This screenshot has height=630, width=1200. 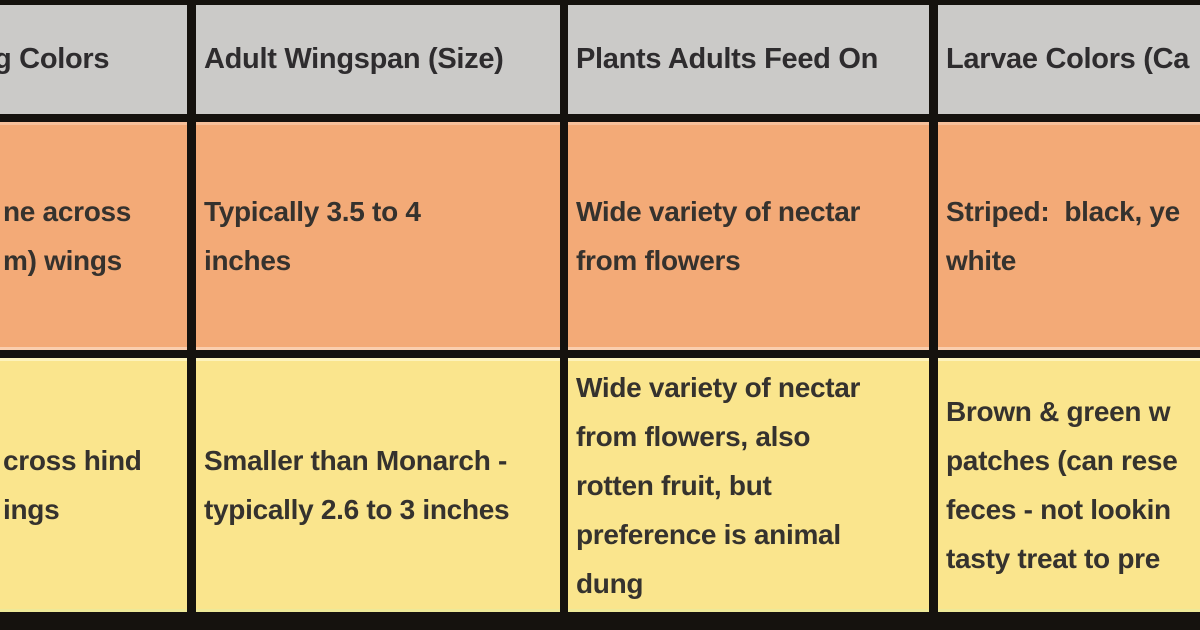 I want to click on row1-food-cell: Wide variety of nectar from flowers, so click(x=748, y=236).